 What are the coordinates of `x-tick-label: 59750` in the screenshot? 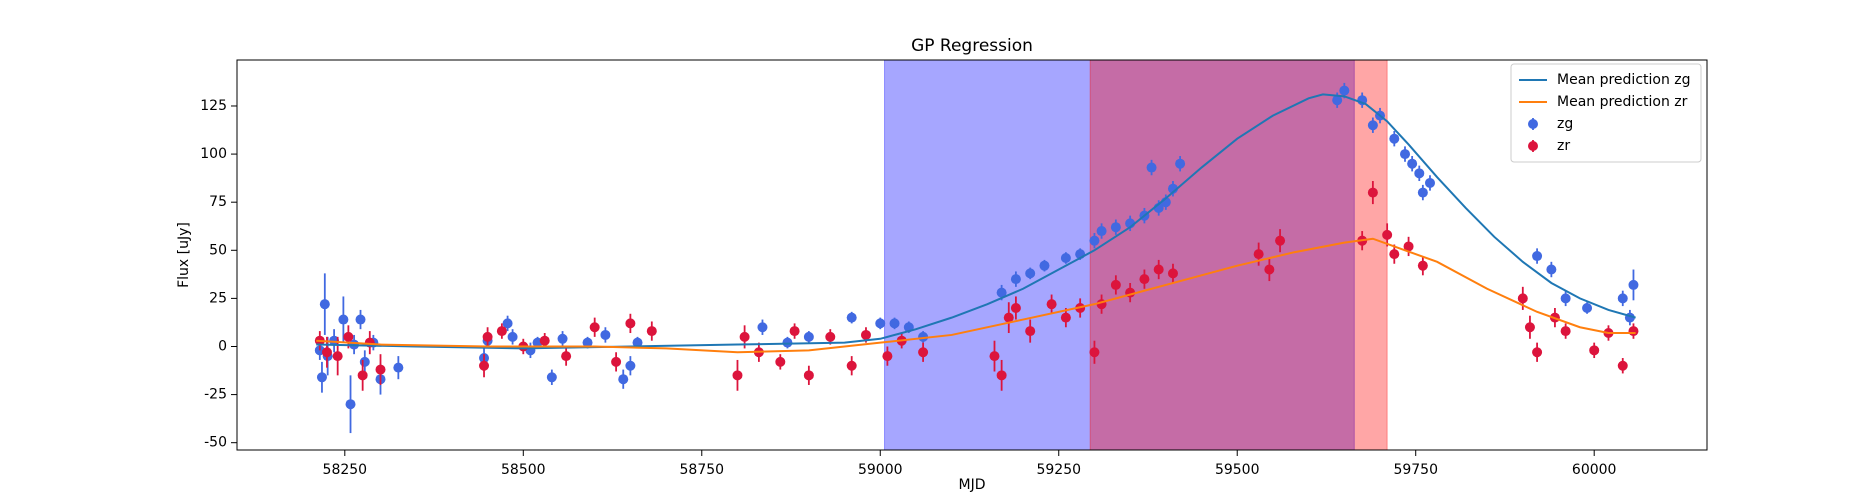 It's located at (1415, 470).